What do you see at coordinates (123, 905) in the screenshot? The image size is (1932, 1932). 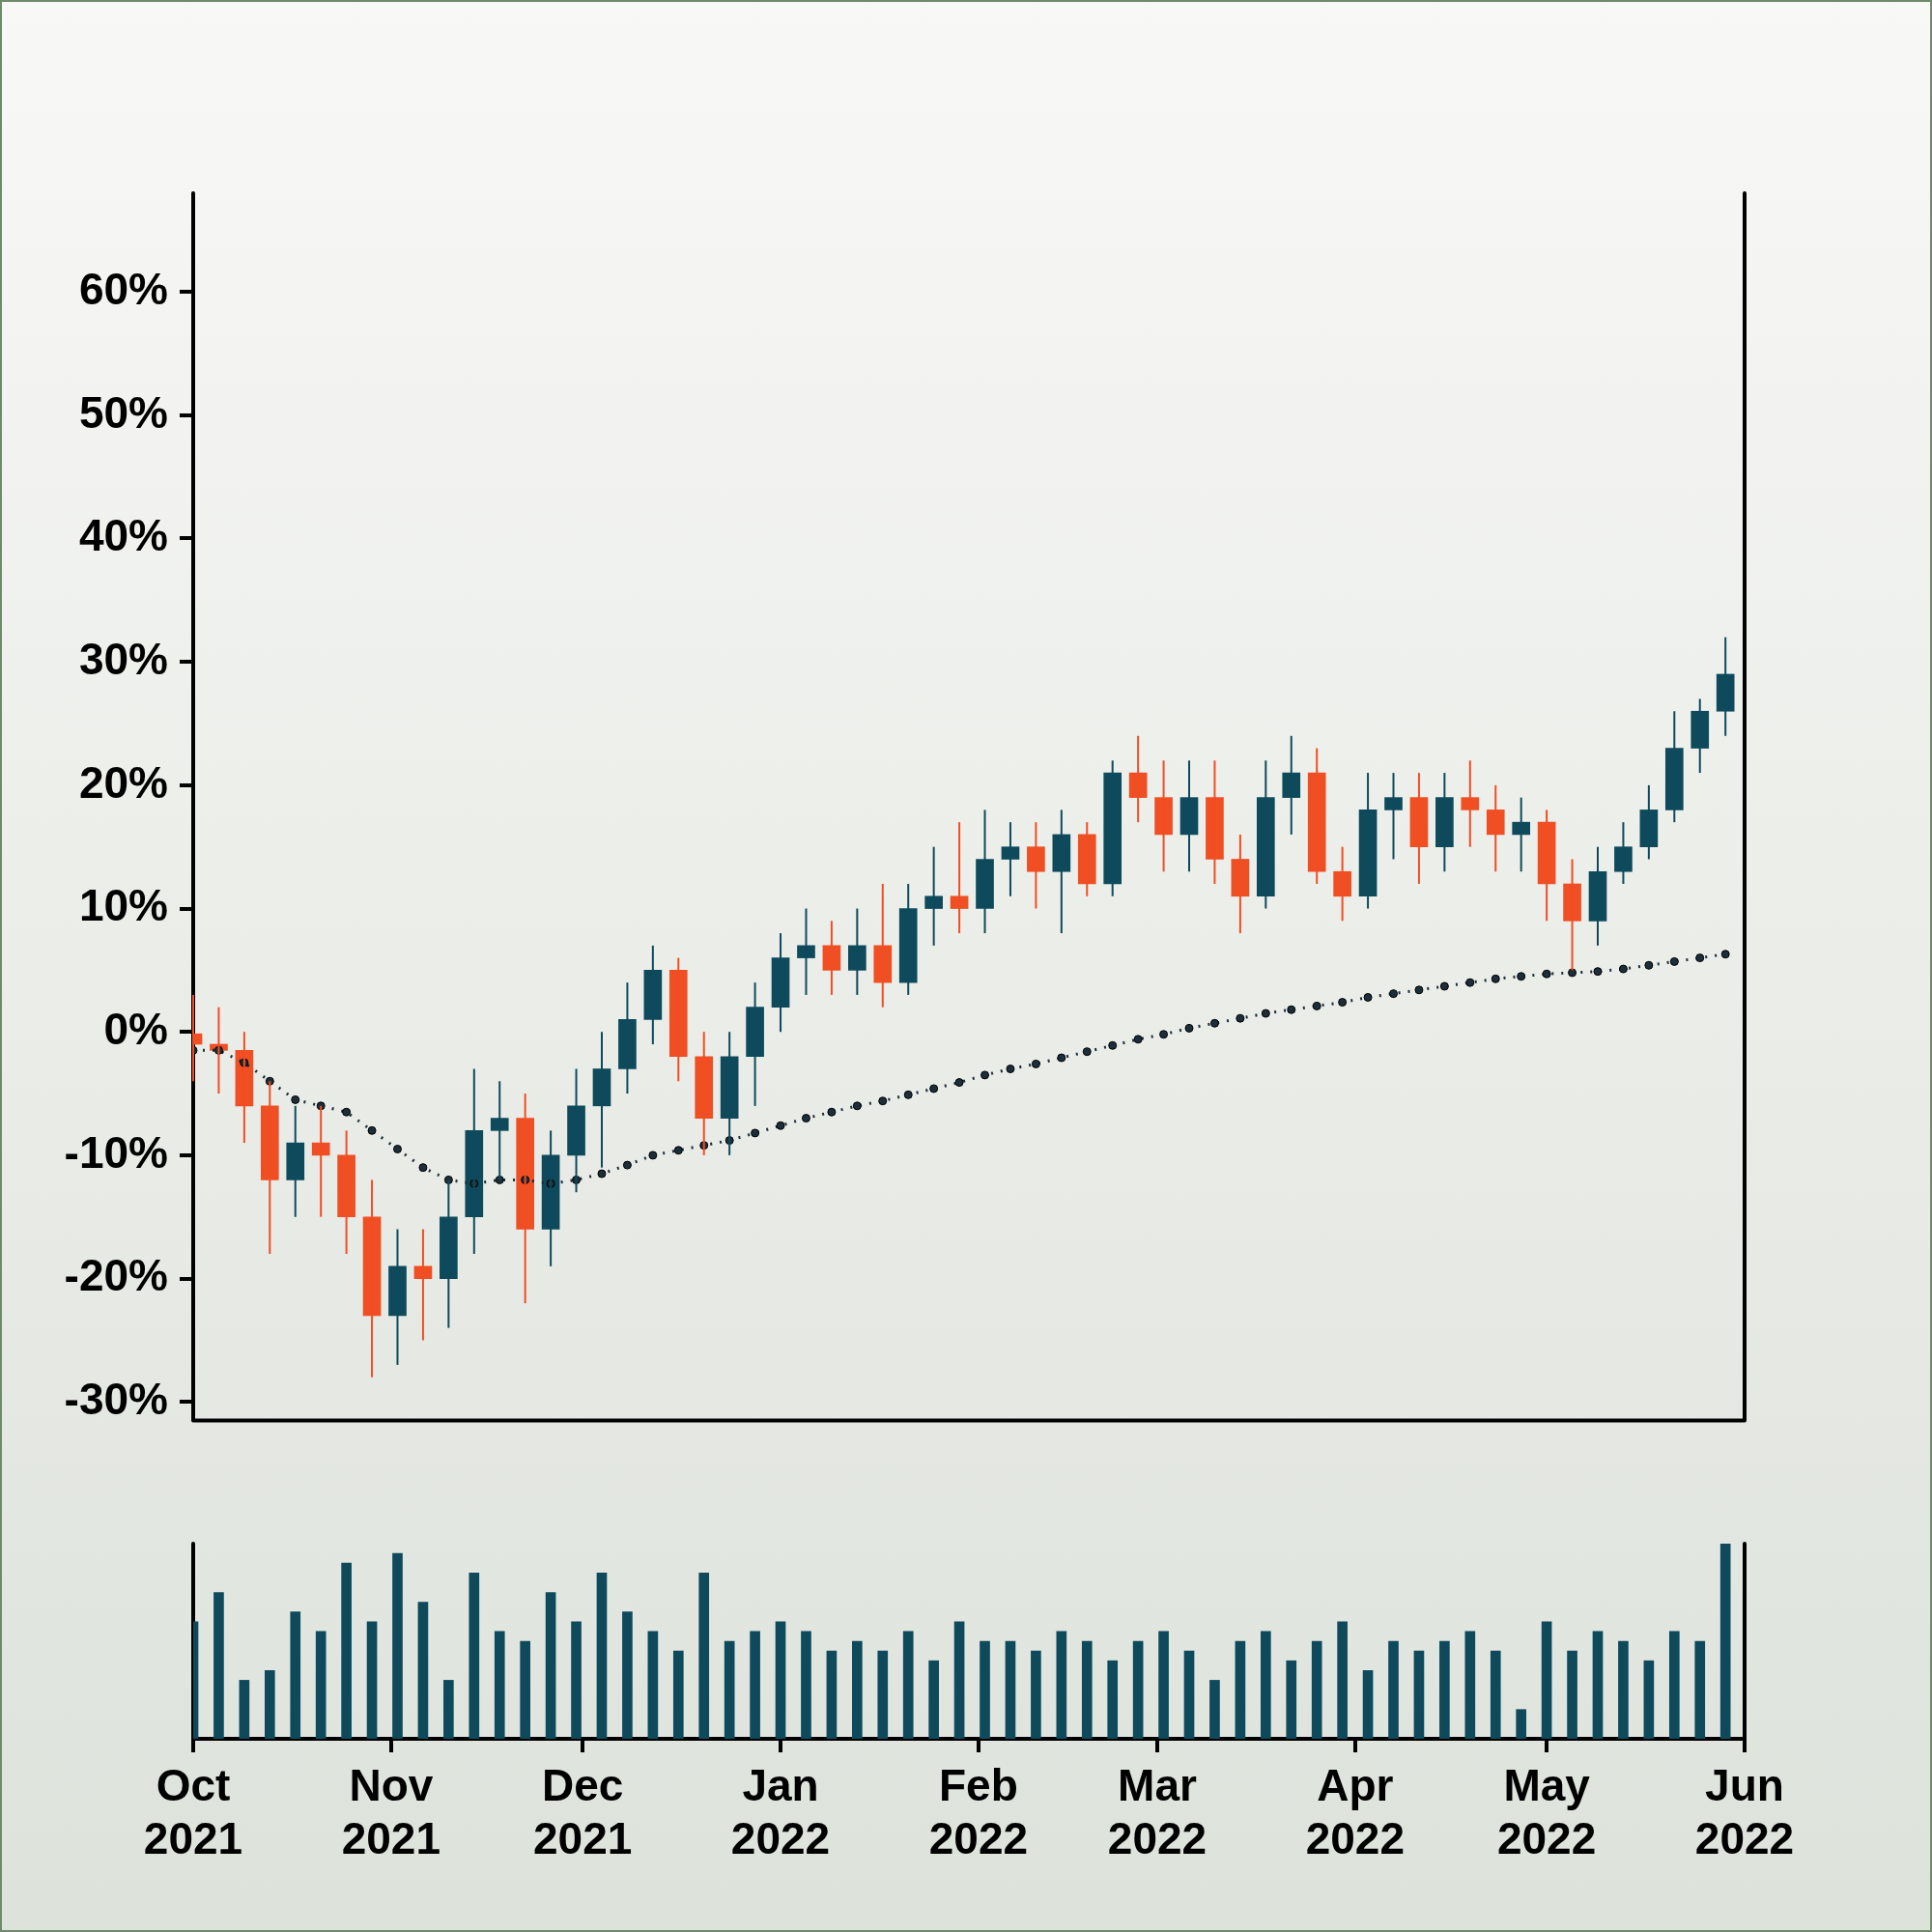 I see `y-tick-label: 10%` at bounding box center [123, 905].